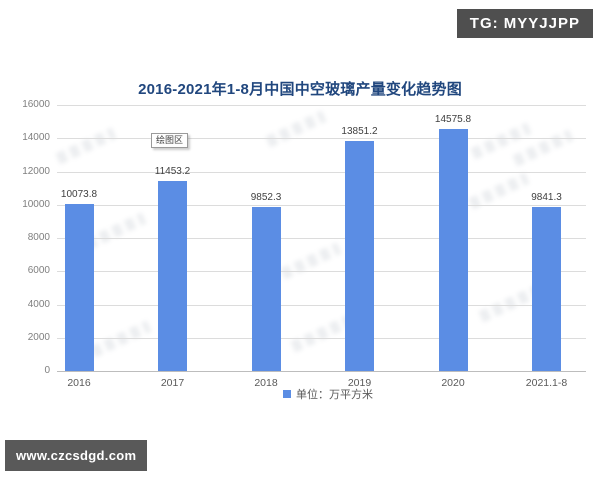  Describe the element at coordinates (36, 204) in the screenshot. I see `y-tick-label: 10000` at that location.